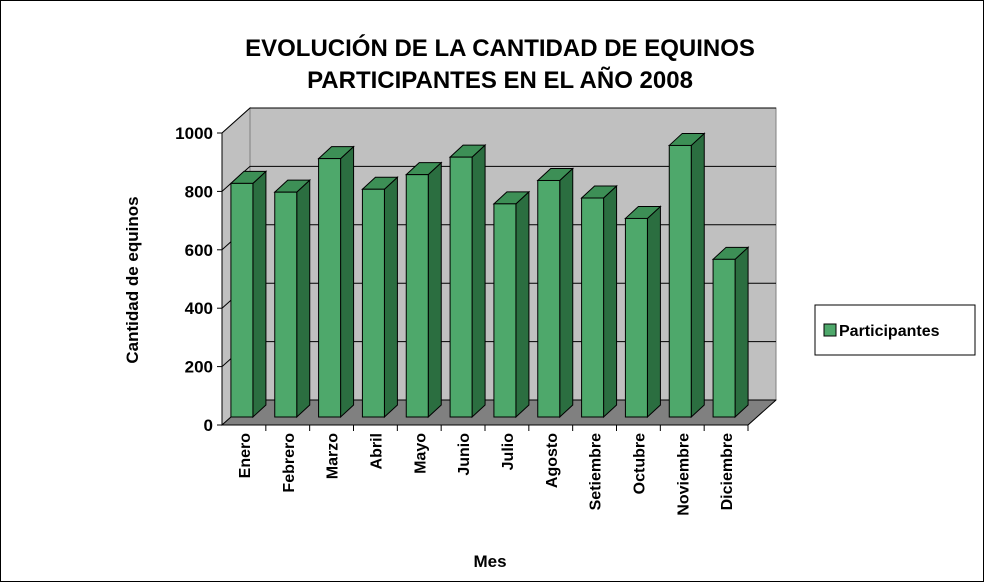 The width and height of the screenshot is (984, 582). Describe the element at coordinates (333, 456) in the screenshot. I see `x-tick-label: Marzo` at that location.